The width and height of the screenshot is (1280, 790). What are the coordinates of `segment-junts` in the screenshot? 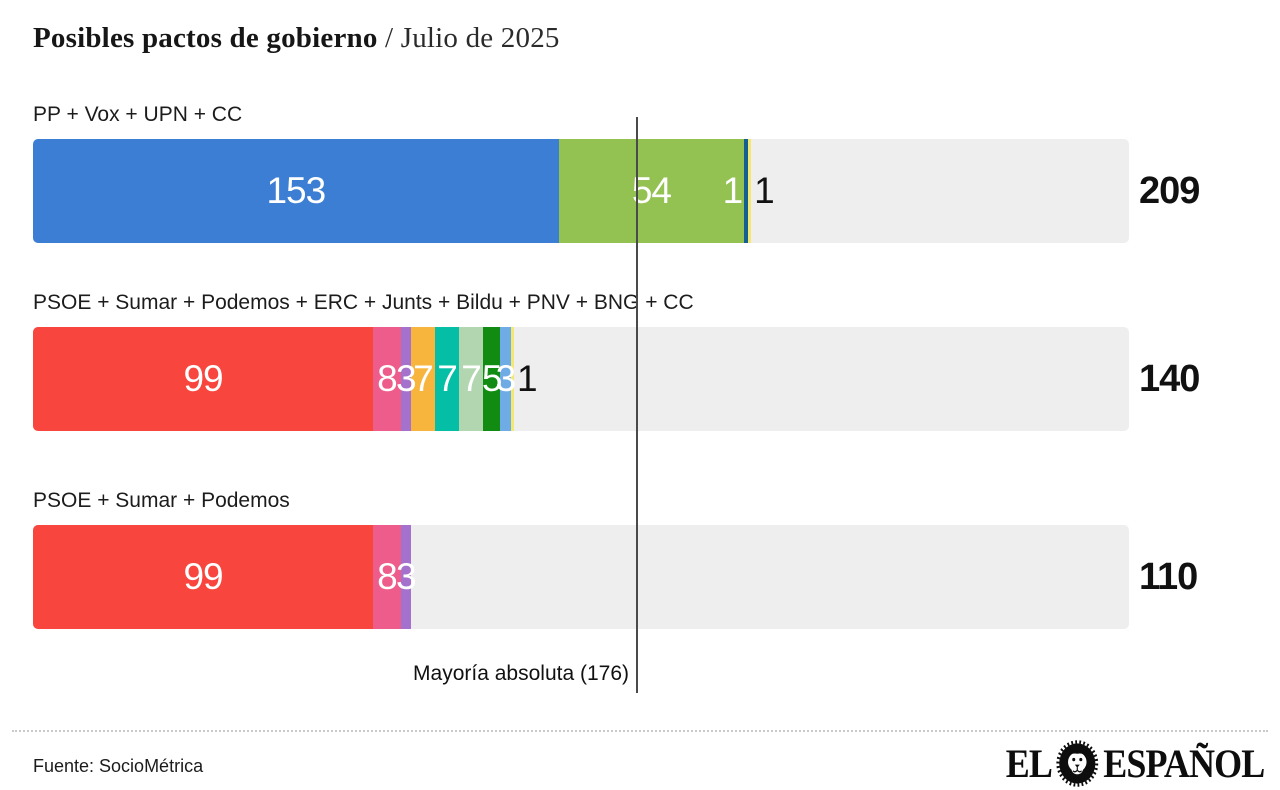 It's located at (447, 379).